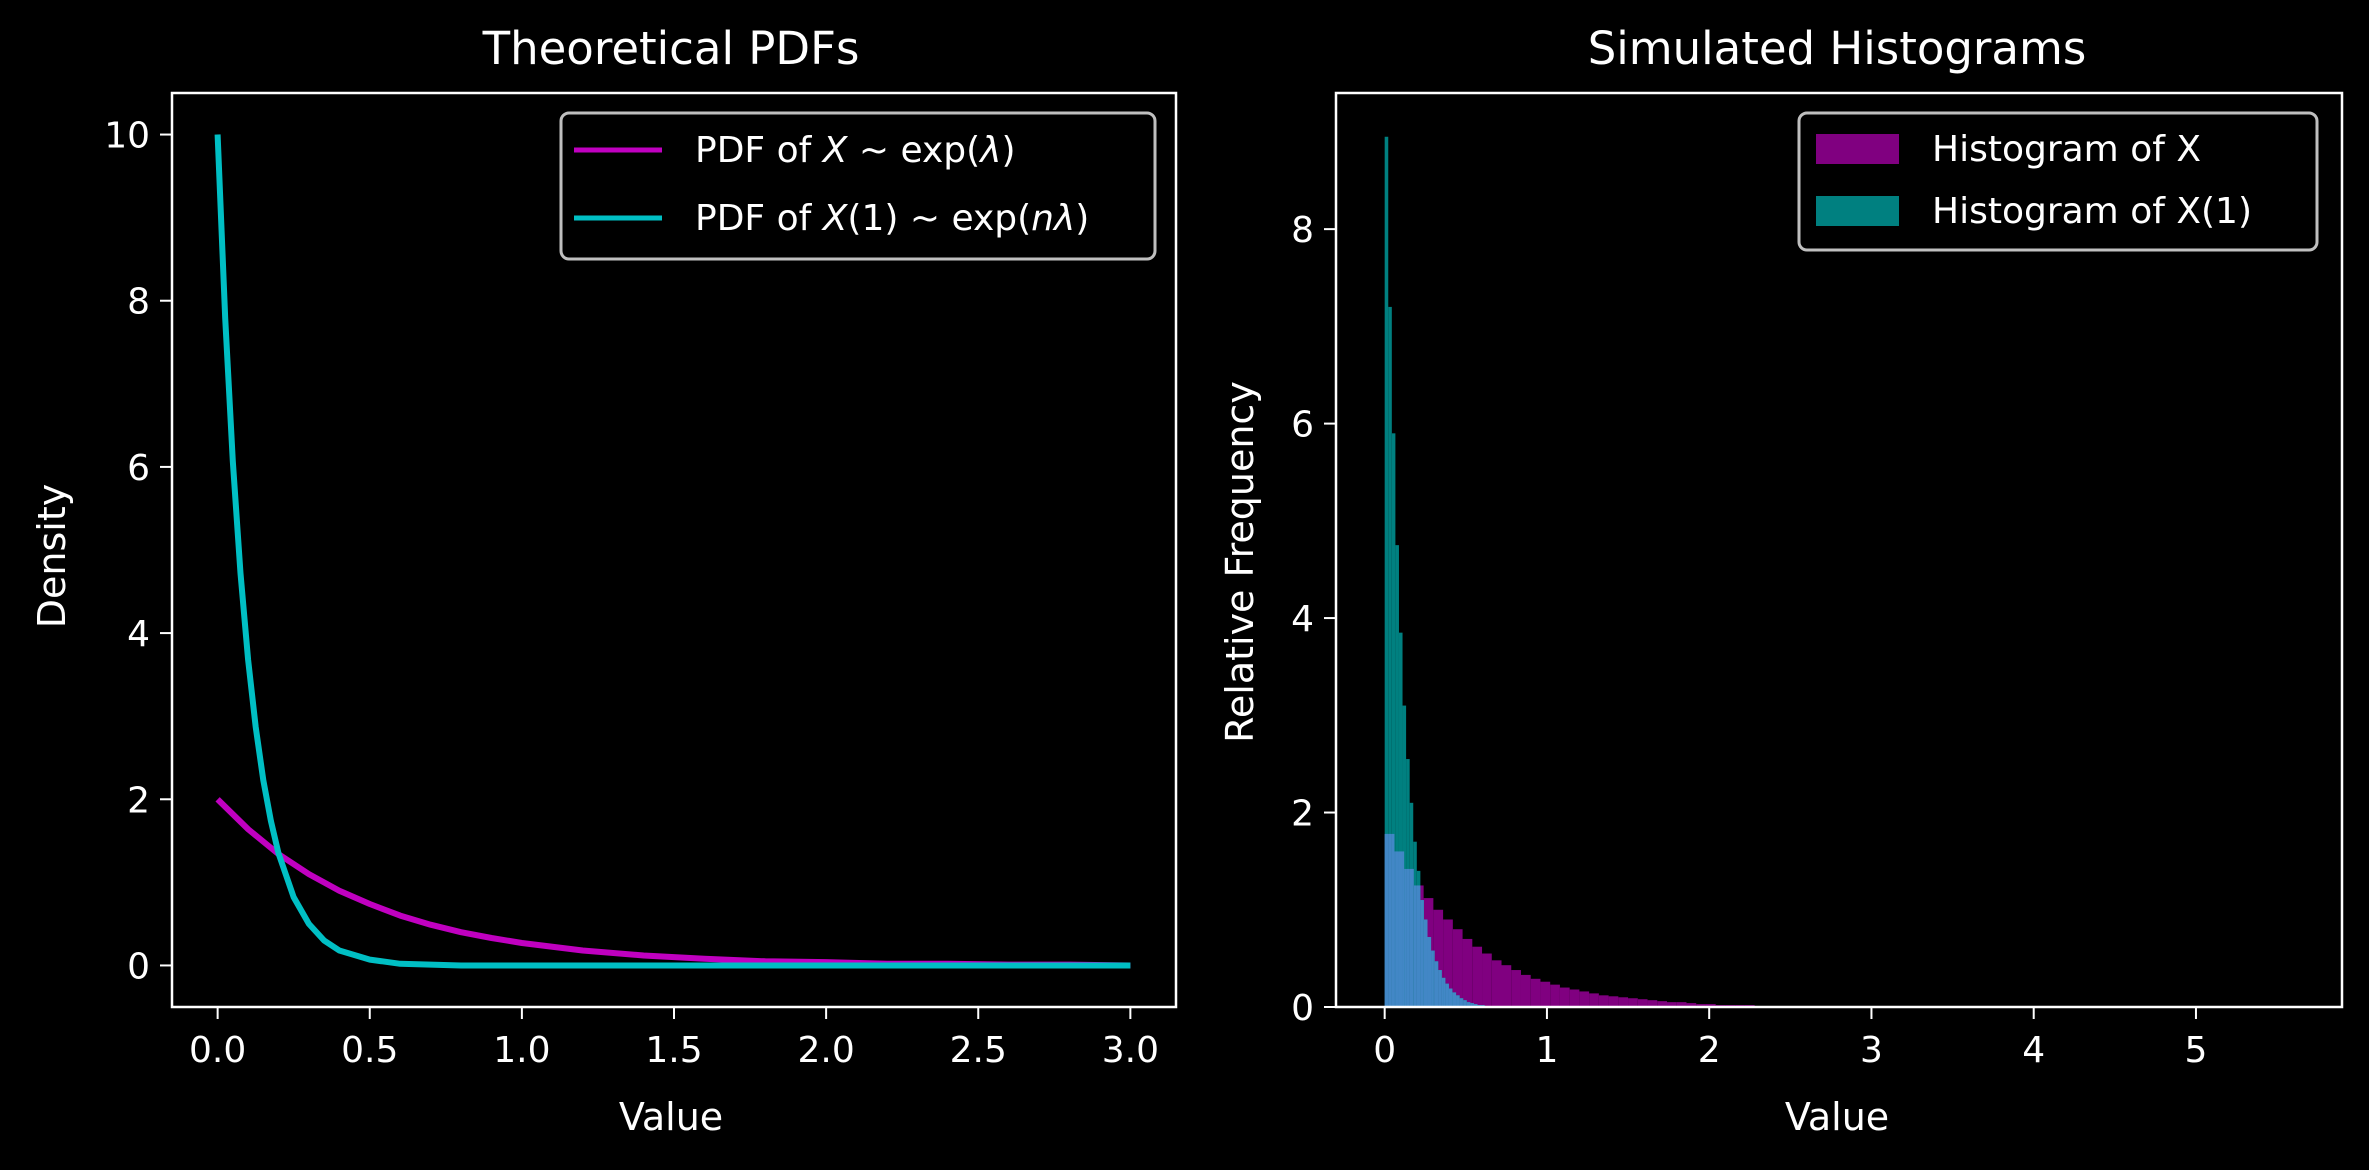 Image resolution: width=2369 pixels, height=1170 pixels. Describe the element at coordinates (2066, 149) in the screenshot. I see `histogram-legend-label-x: Histogram of X` at that location.